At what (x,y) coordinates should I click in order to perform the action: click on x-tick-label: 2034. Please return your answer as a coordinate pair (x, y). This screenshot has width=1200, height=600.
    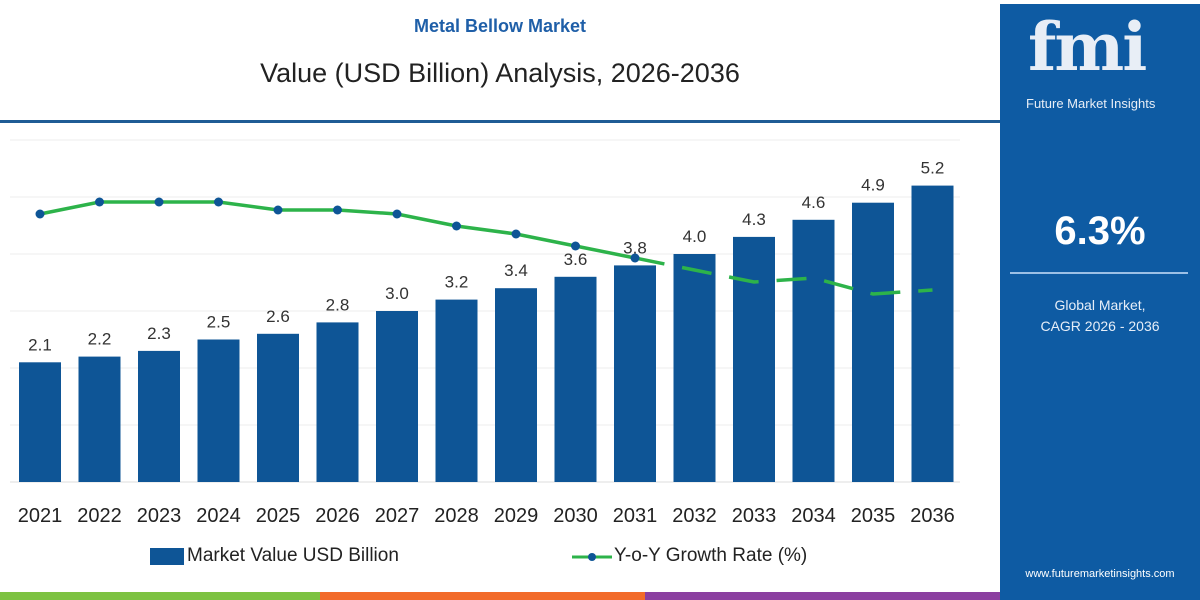
    Looking at the image, I should click on (813, 516).